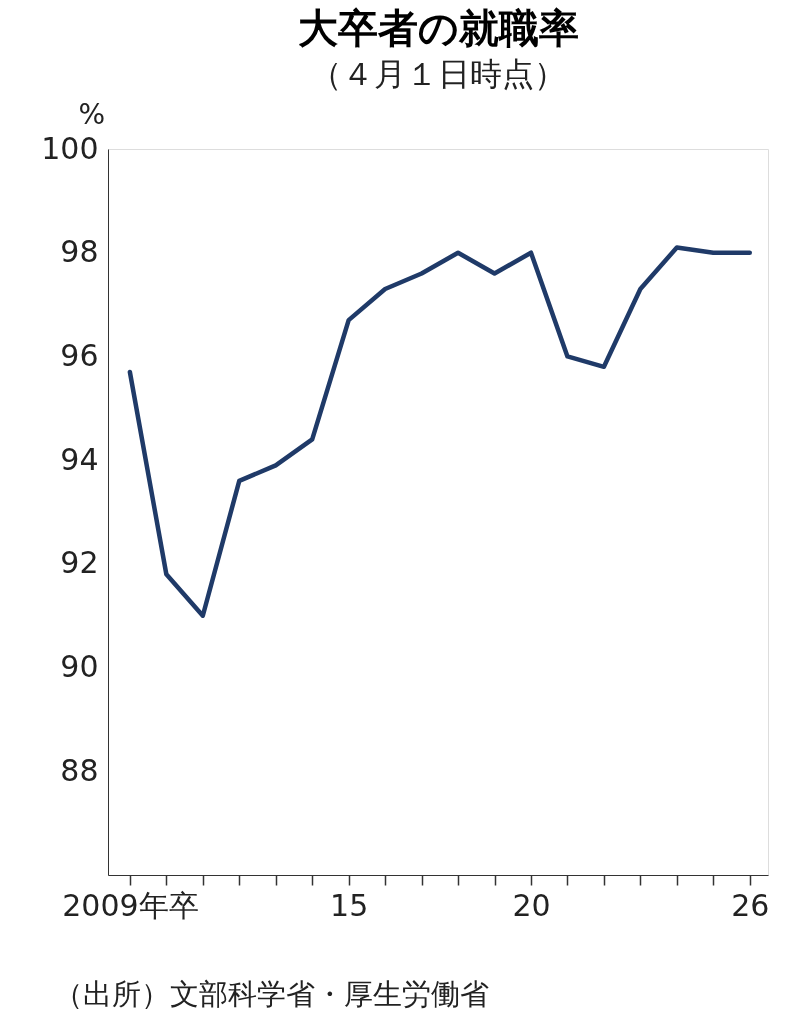 The image size is (803, 1024). I want to click on y-tick-label: 88, so click(79, 770).